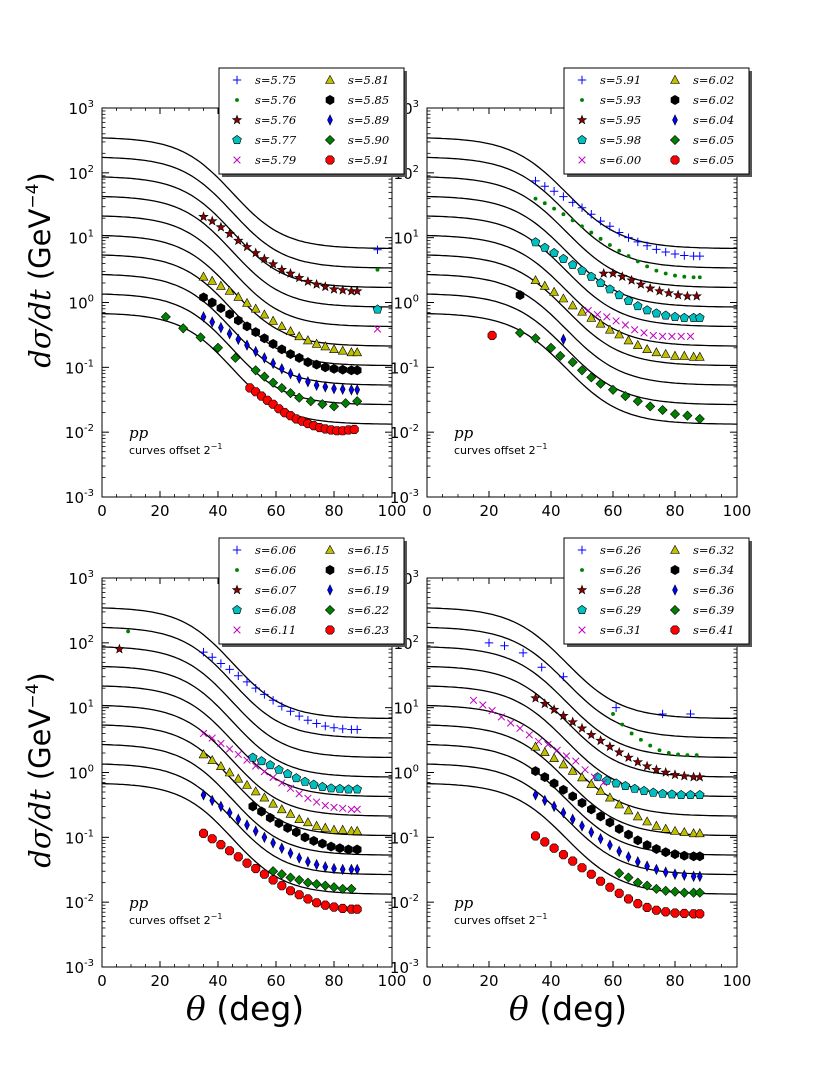  Describe the element at coordinates (368, 630) in the screenshot. I see `panel-3-legend-label: s=6.23` at that location.